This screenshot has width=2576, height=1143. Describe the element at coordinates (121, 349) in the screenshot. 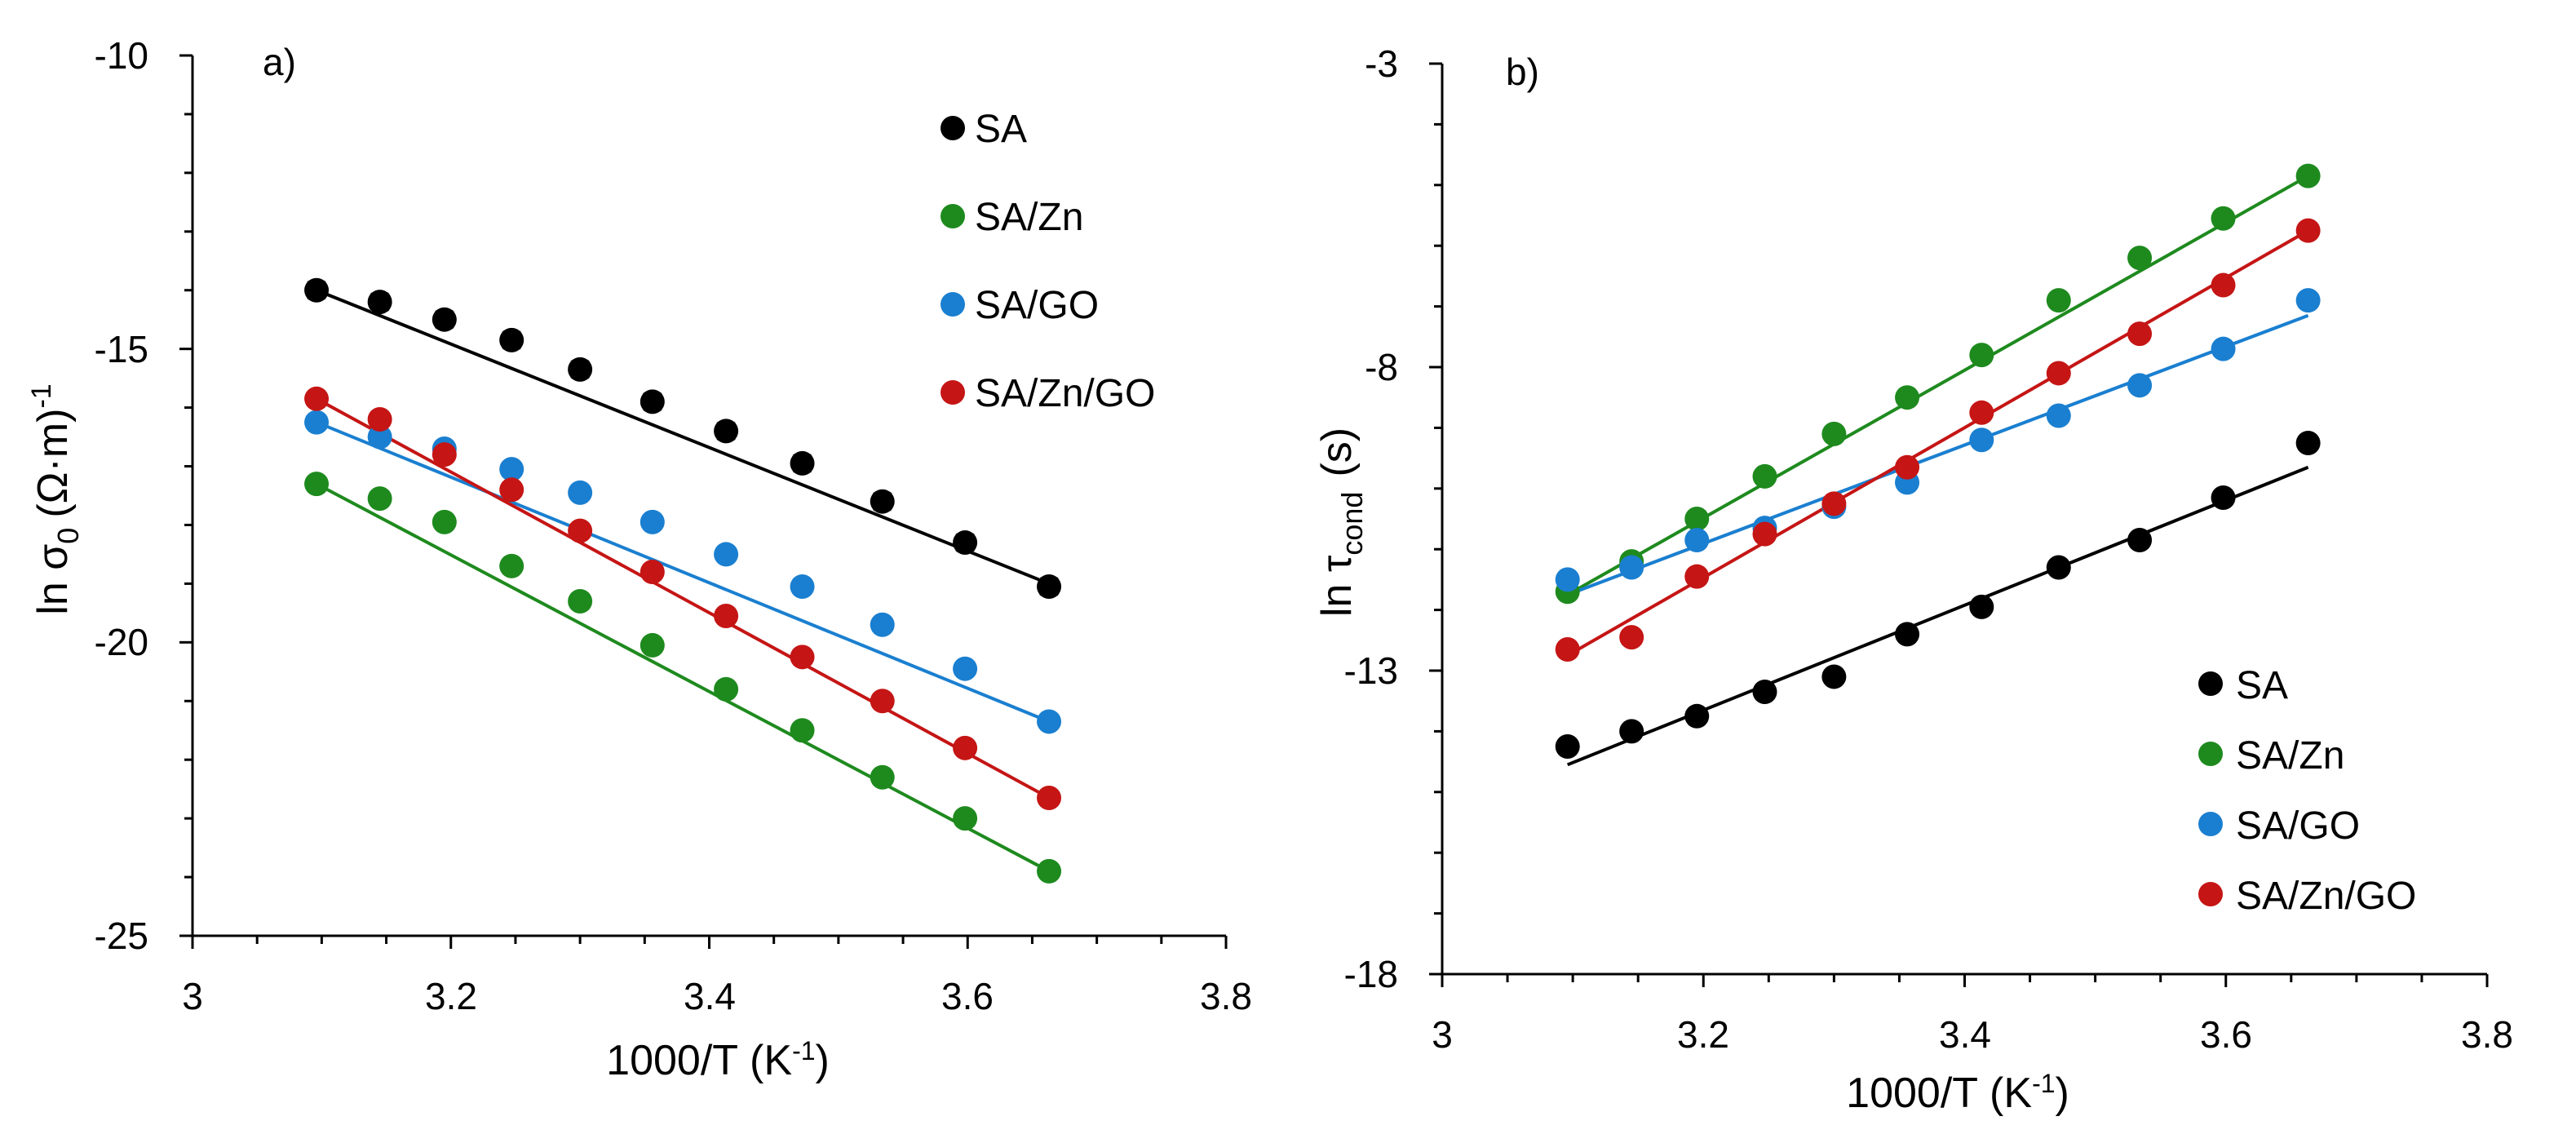

I see `y-tick-label: -15` at that location.